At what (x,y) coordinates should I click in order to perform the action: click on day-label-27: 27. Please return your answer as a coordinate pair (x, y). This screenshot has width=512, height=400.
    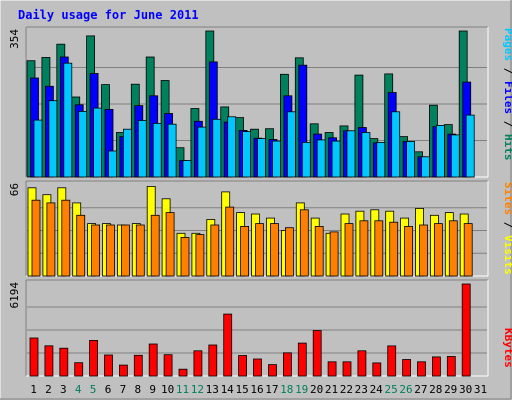
    Looking at the image, I should click on (420, 389).